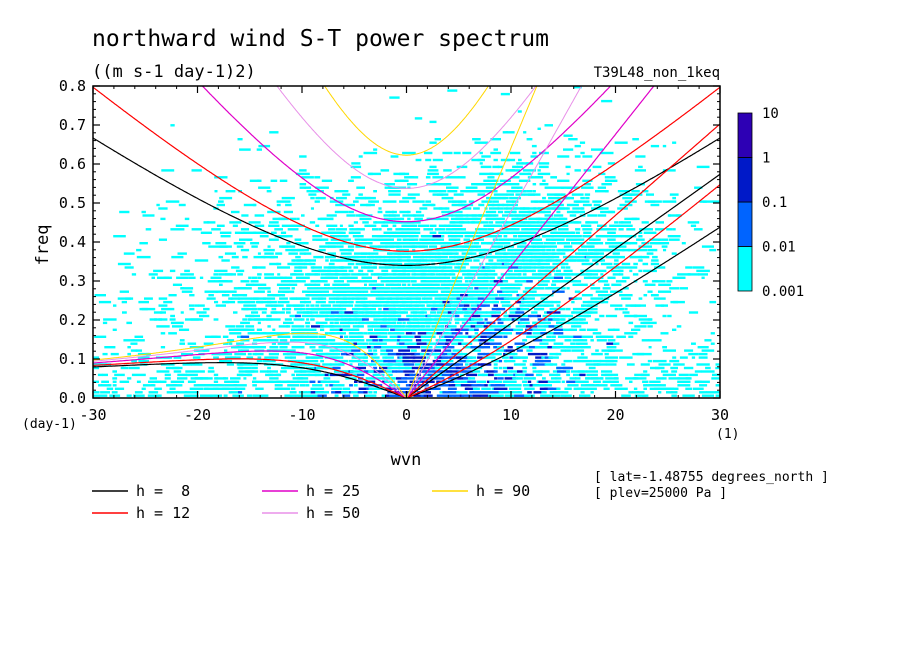 This screenshot has height=654, width=904. I want to click on curve-8-mrg, so click(563, 312).